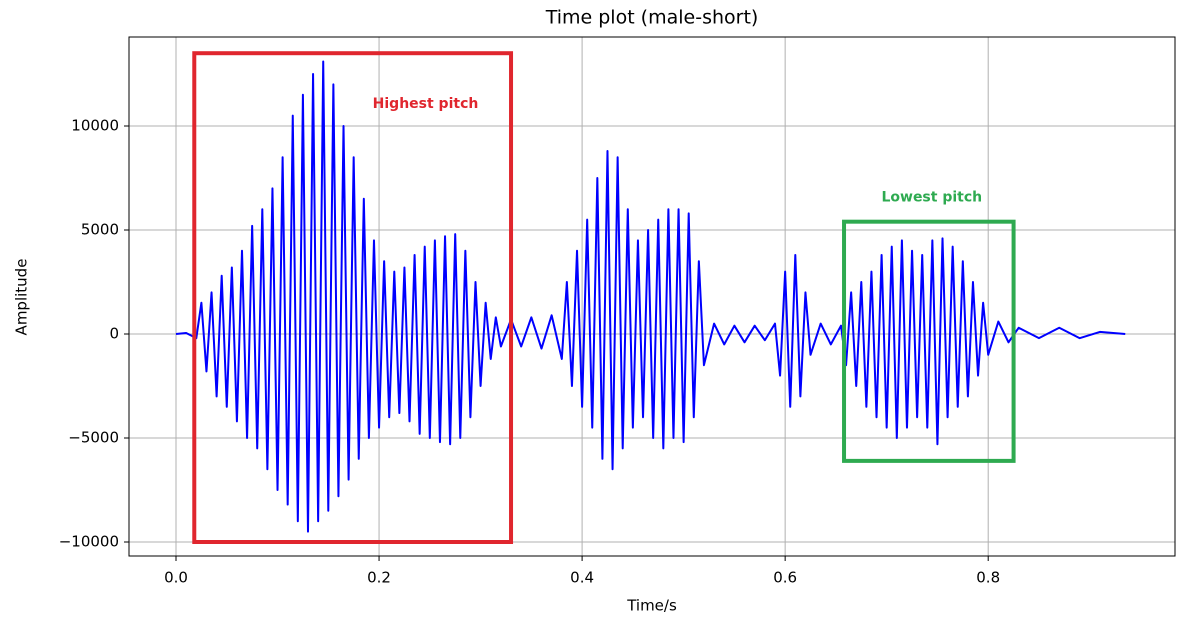 Image resolution: width=1191 pixels, height=631 pixels. Describe the element at coordinates (931, 198) in the screenshot. I see `annotation-label: Lowest pitch` at that location.